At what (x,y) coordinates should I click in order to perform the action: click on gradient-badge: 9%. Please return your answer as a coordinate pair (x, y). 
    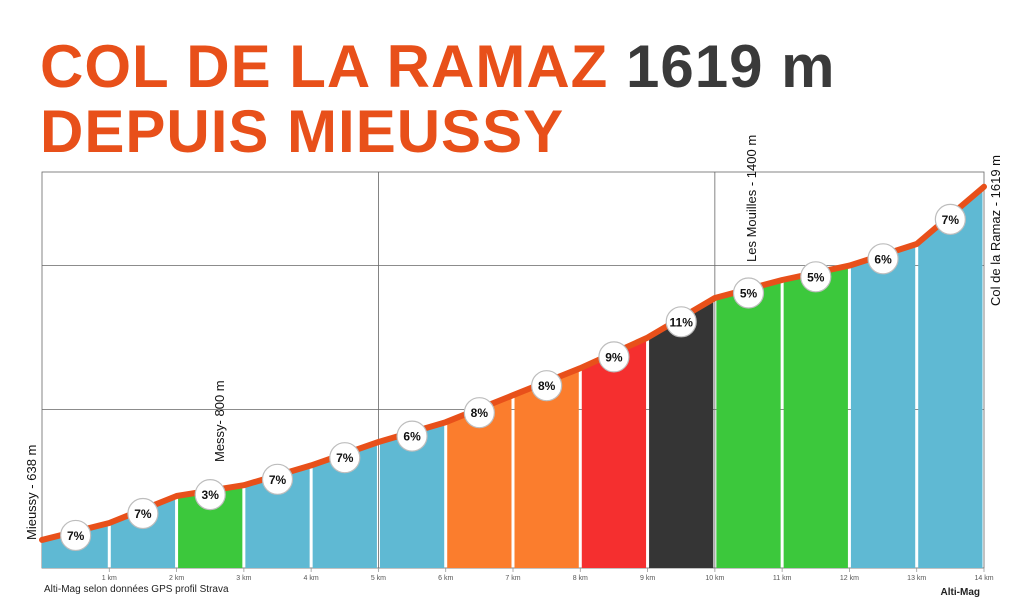
    Looking at the image, I should click on (614, 357).